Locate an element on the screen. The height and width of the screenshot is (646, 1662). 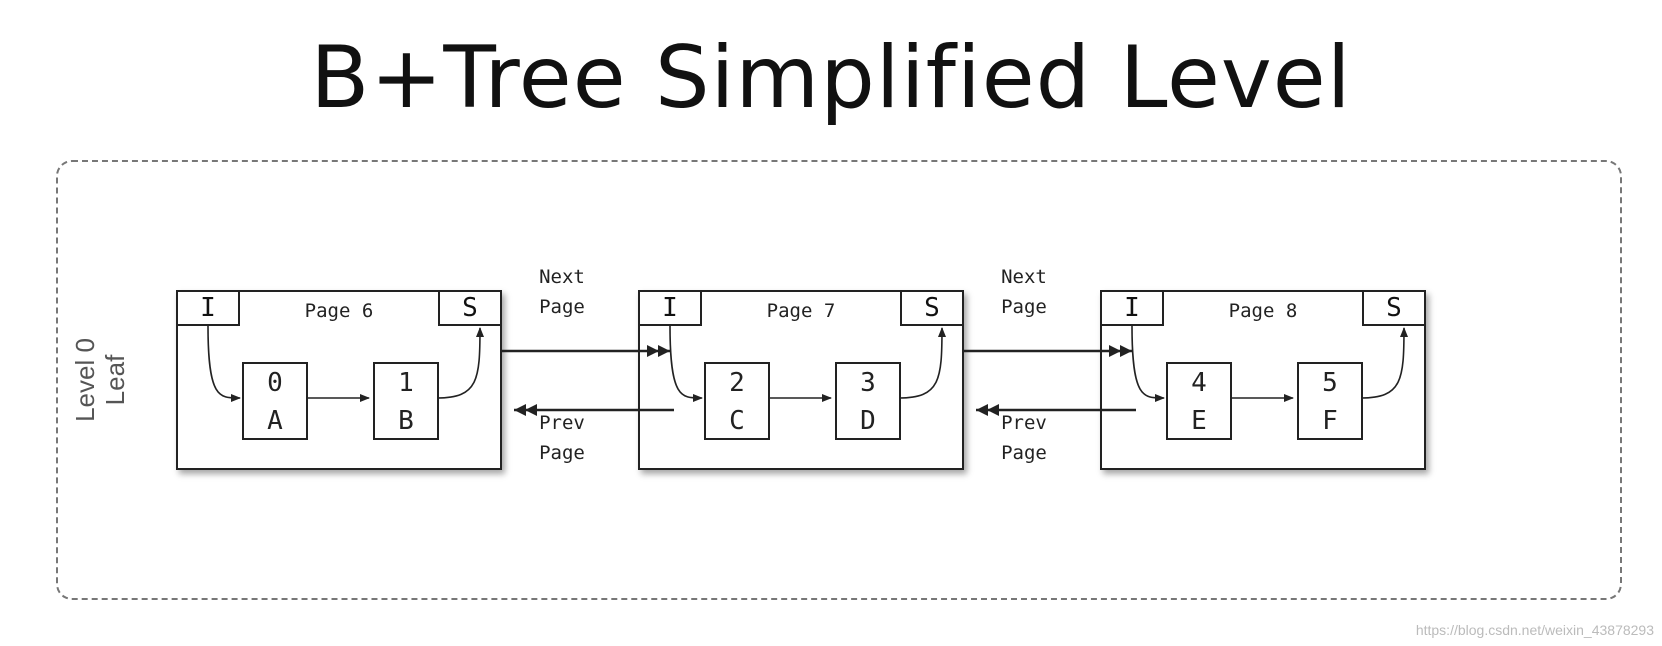
watermark-text: https://blog.csdn.net/weixin_43878293 is located at coordinates (1534, 630).